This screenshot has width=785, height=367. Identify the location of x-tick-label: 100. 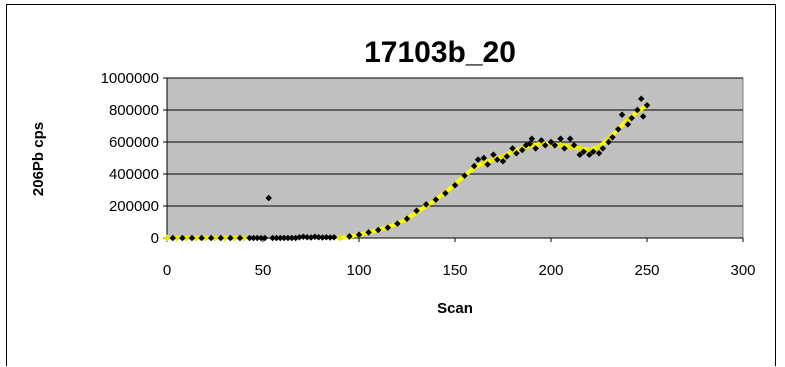
(358, 270).